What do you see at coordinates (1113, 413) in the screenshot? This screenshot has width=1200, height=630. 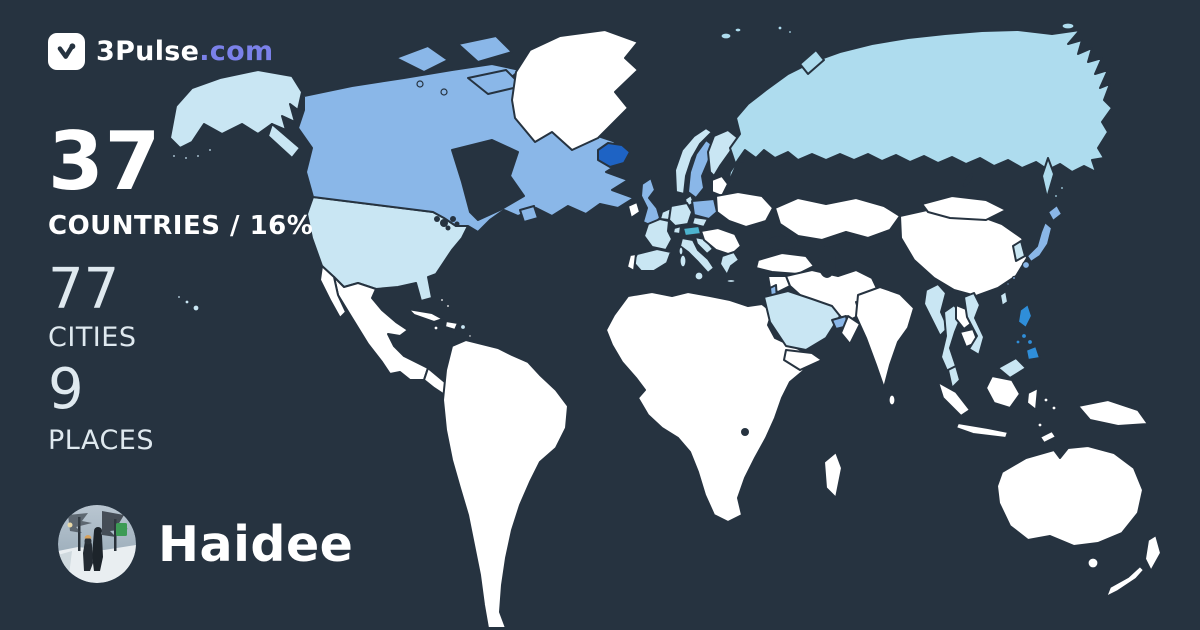 I see `country-papua-new-guinea` at bounding box center [1113, 413].